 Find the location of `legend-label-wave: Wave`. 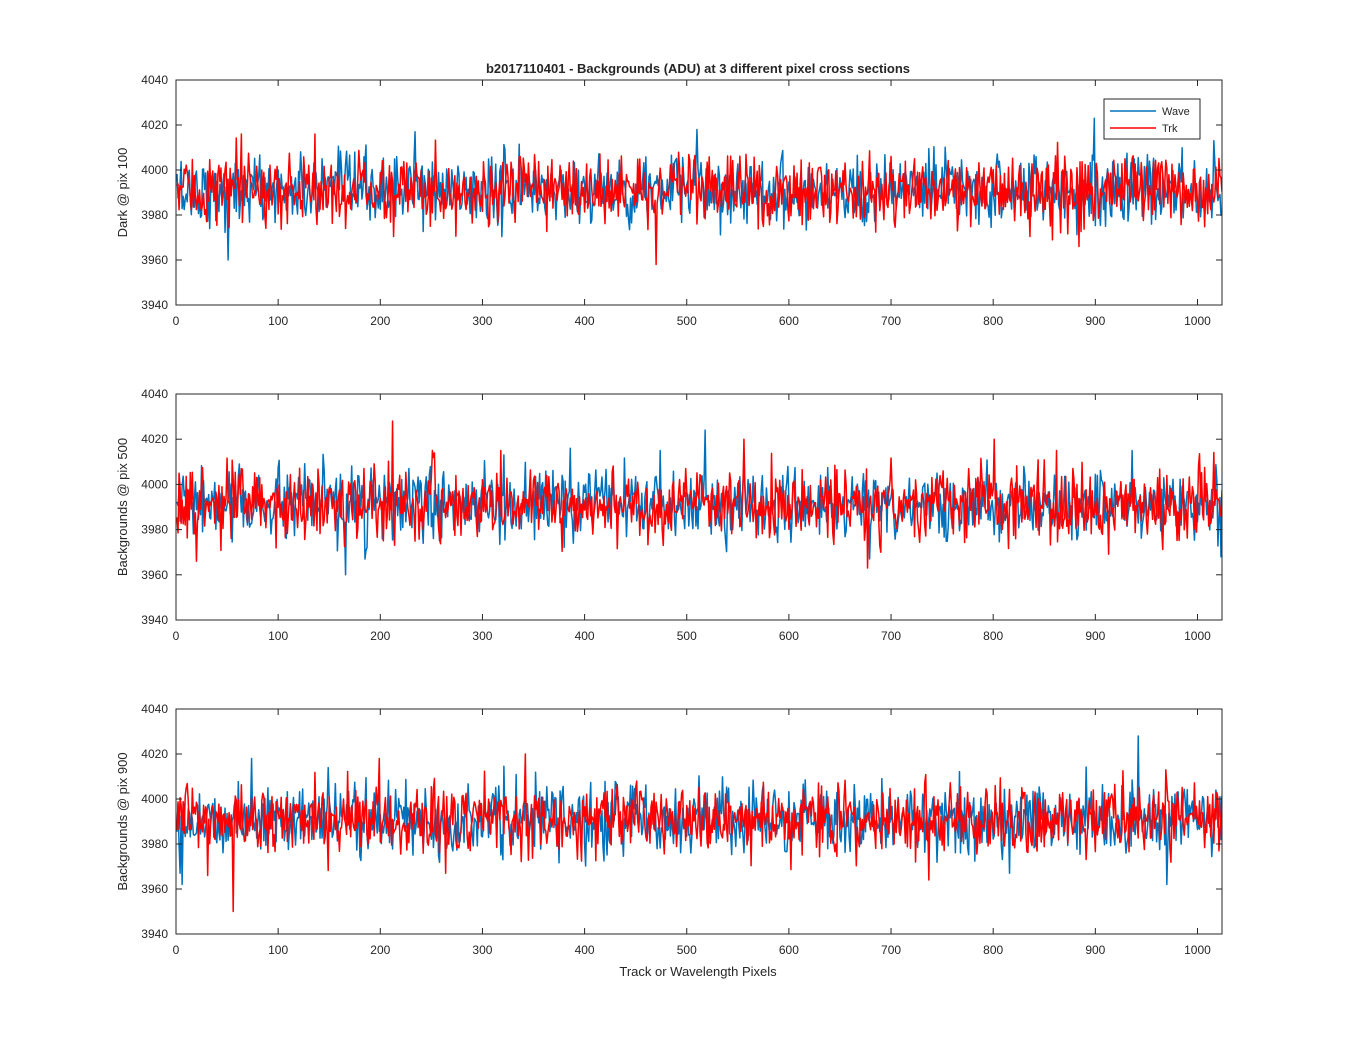

legend-label-wave: Wave is located at coordinates (1176, 112).